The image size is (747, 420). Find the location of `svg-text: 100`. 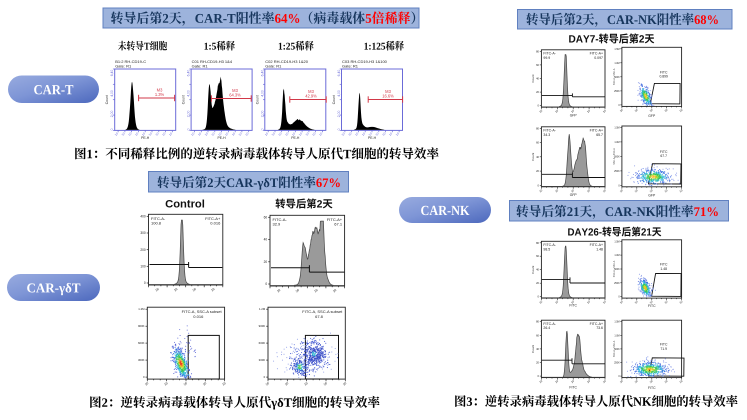

svg-text: 100 is located at coordinates (143, 267).